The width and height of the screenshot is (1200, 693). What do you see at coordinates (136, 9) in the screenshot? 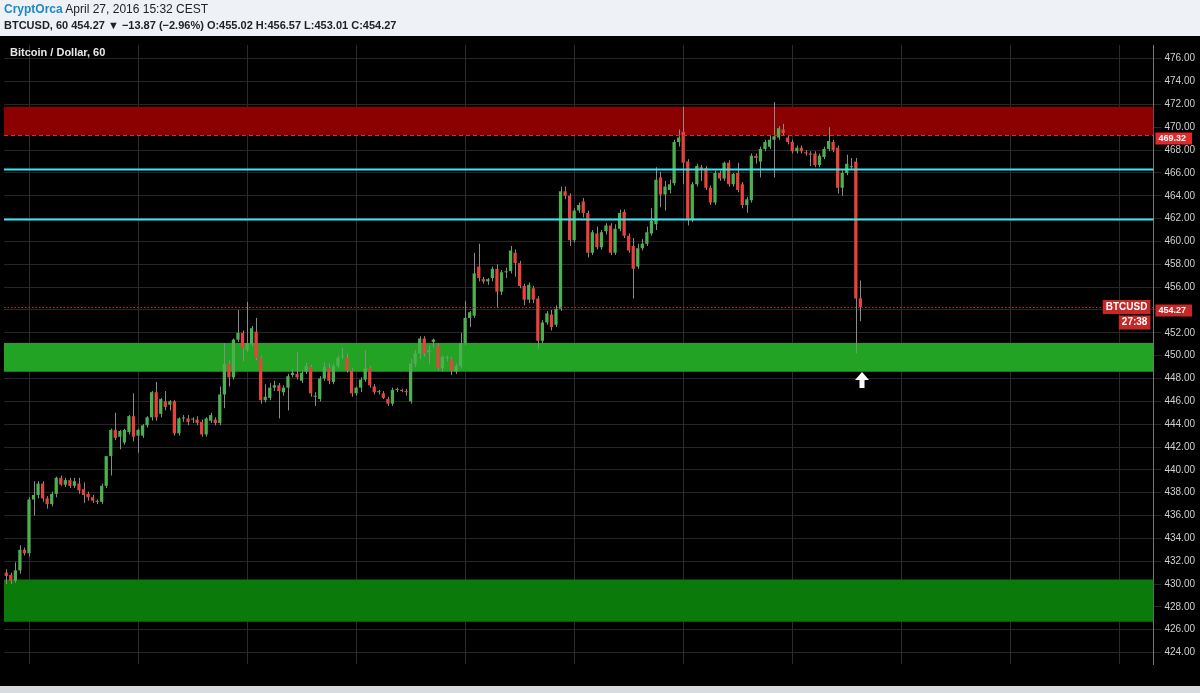
I see `text: April 27, 2016 15:32 CEST` at bounding box center [136, 9].